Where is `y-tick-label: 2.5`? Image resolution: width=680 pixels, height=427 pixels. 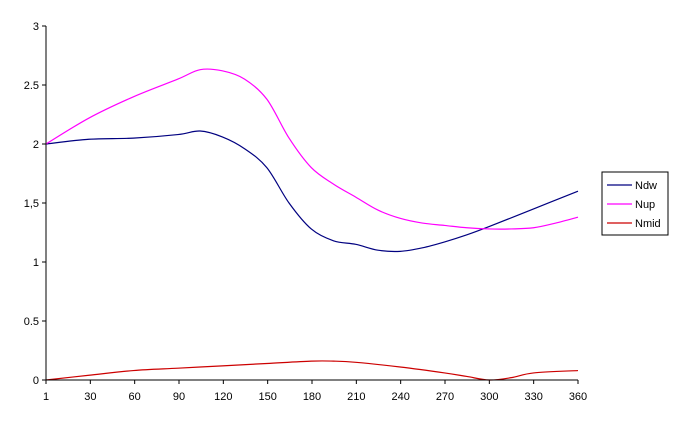
y-tick-label: 2.5 is located at coordinates (31, 86).